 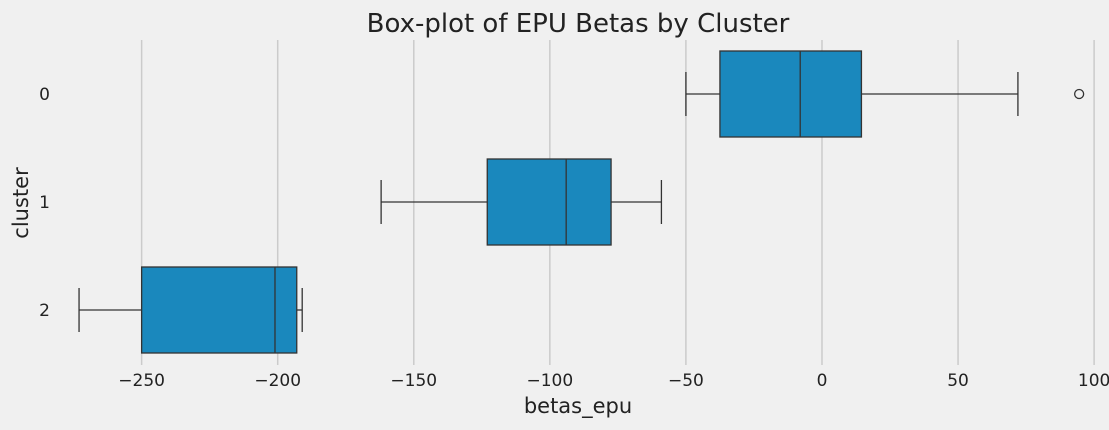 I want to click on y-category-labels: 0 1 2, so click(x=44, y=203).